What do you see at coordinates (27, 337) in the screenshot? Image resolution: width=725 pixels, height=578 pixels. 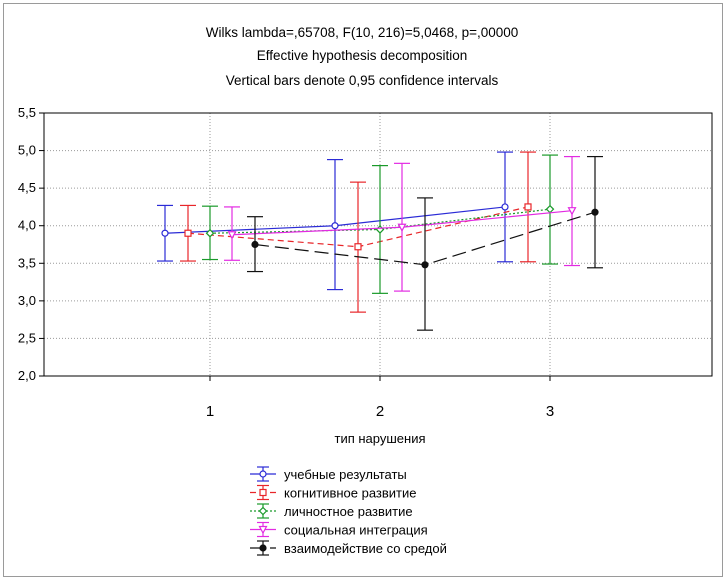 I see `y-tick-label: 2,5` at bounding box center [27, 337].